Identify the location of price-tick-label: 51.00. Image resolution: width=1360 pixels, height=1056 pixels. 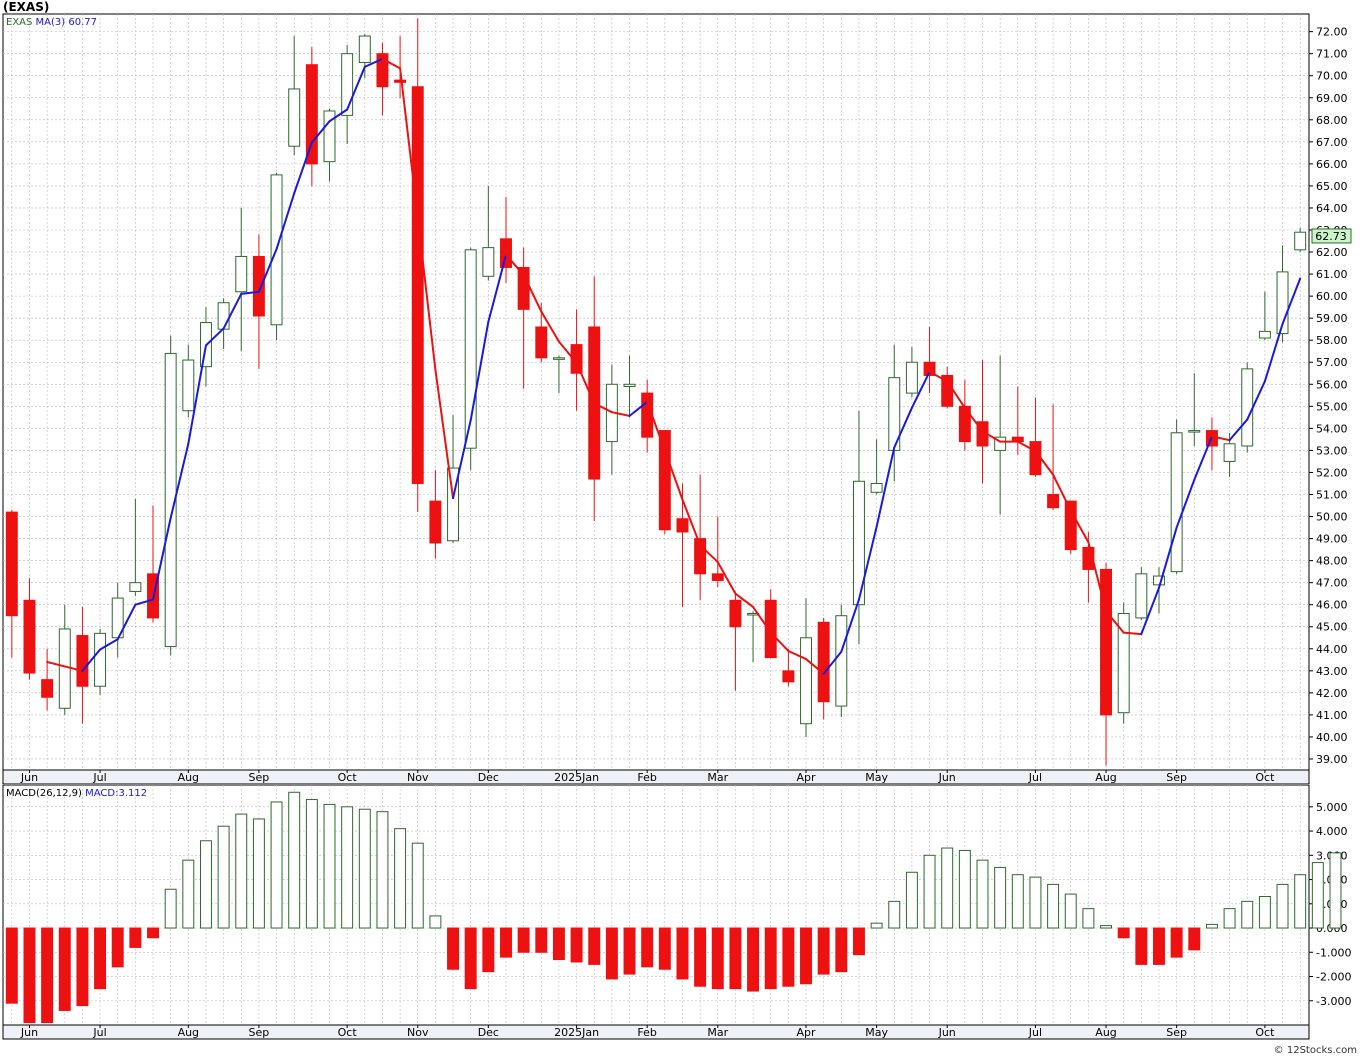
(1332, 494).